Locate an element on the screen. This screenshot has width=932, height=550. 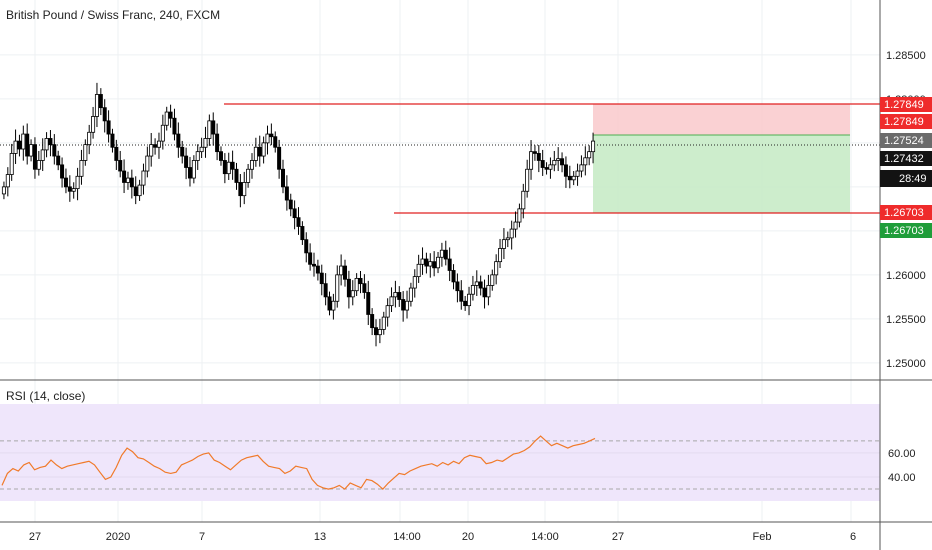
time-tick-label: 13 is located at coordinates (320, 537).